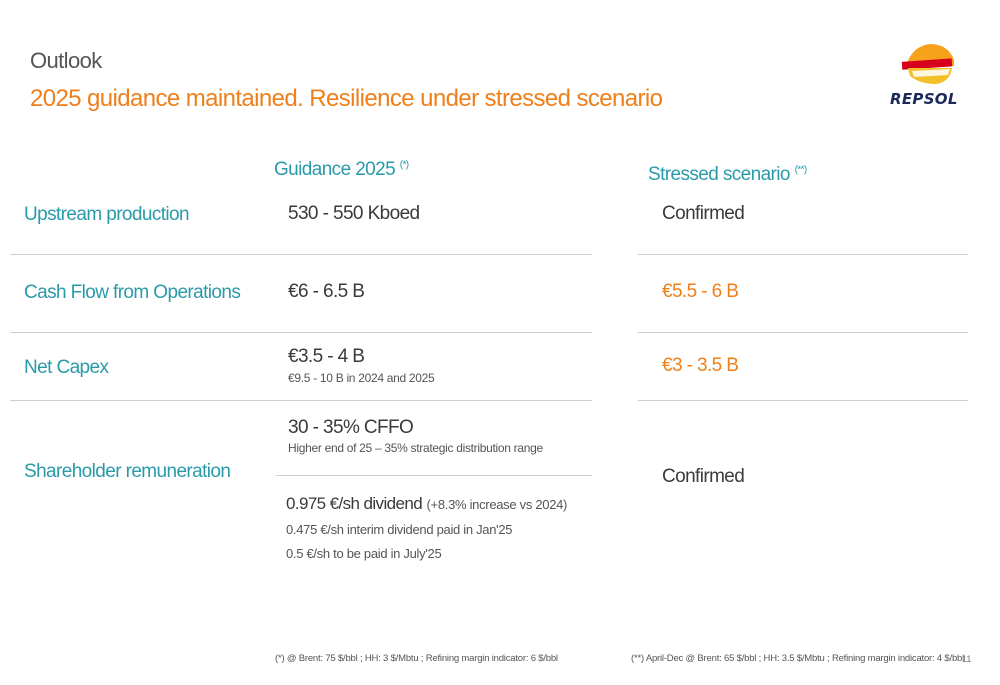 The height and width of the screenshot is (685, 1000). What do you see at coordinates (361, 378) in the screenshot?
I see `guidance-capex-sub: €9.5 - 10 B in 2024 and 2025` at bounding box center [361, 378].